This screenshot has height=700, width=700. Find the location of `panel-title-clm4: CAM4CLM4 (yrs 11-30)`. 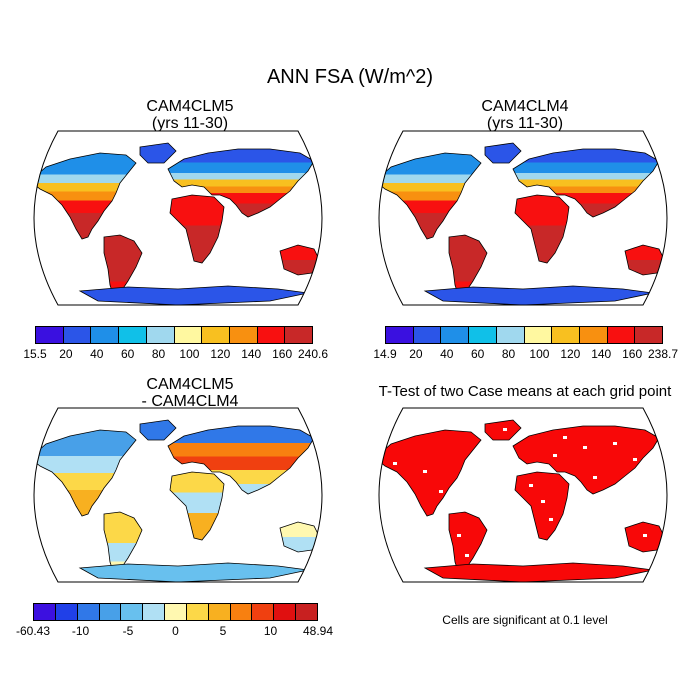

panel-title-clm4: CAM4CLM4 (yrs 11-30) is located at coordinates (525, 115).